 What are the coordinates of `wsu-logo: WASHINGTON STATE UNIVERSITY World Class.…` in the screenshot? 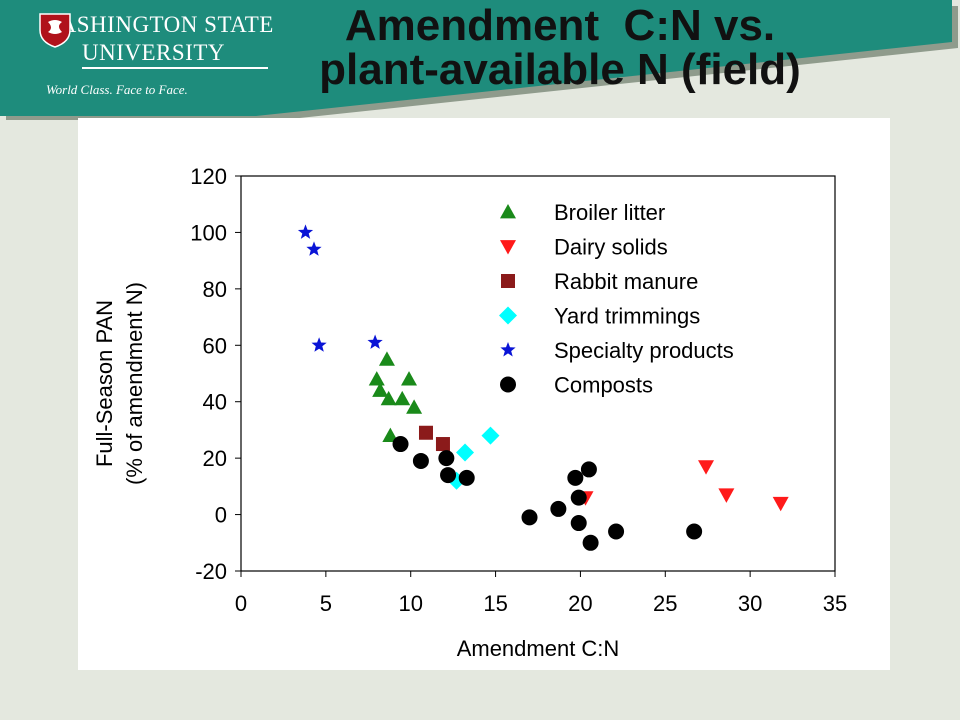 It's located at (155, 62).